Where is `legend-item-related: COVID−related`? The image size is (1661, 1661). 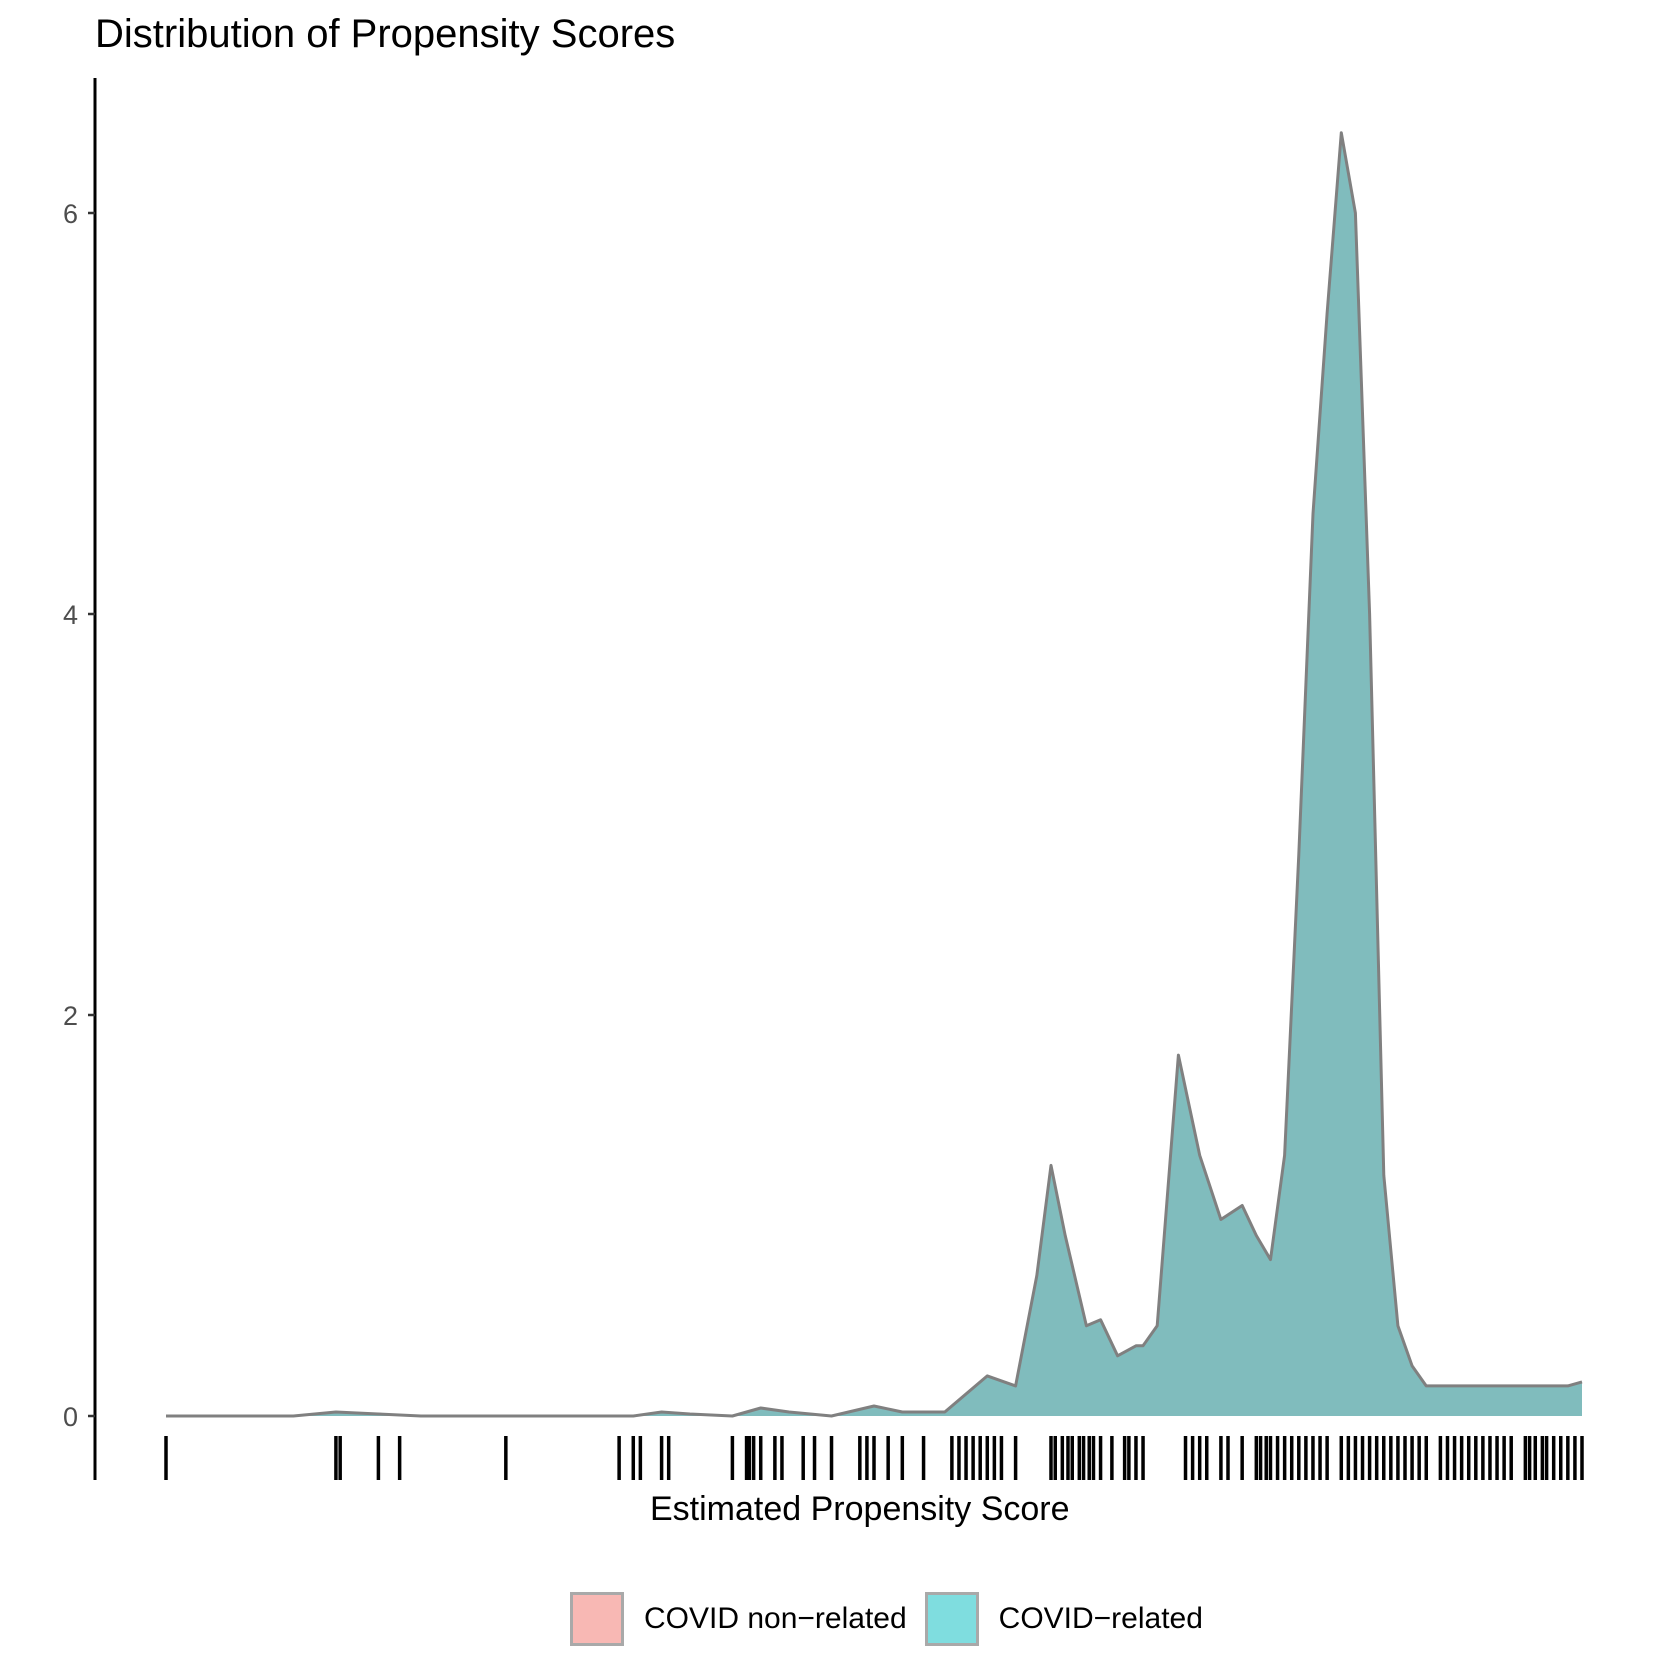
legend-item-related: COVID−related is located at coordinates (1063, 1619).